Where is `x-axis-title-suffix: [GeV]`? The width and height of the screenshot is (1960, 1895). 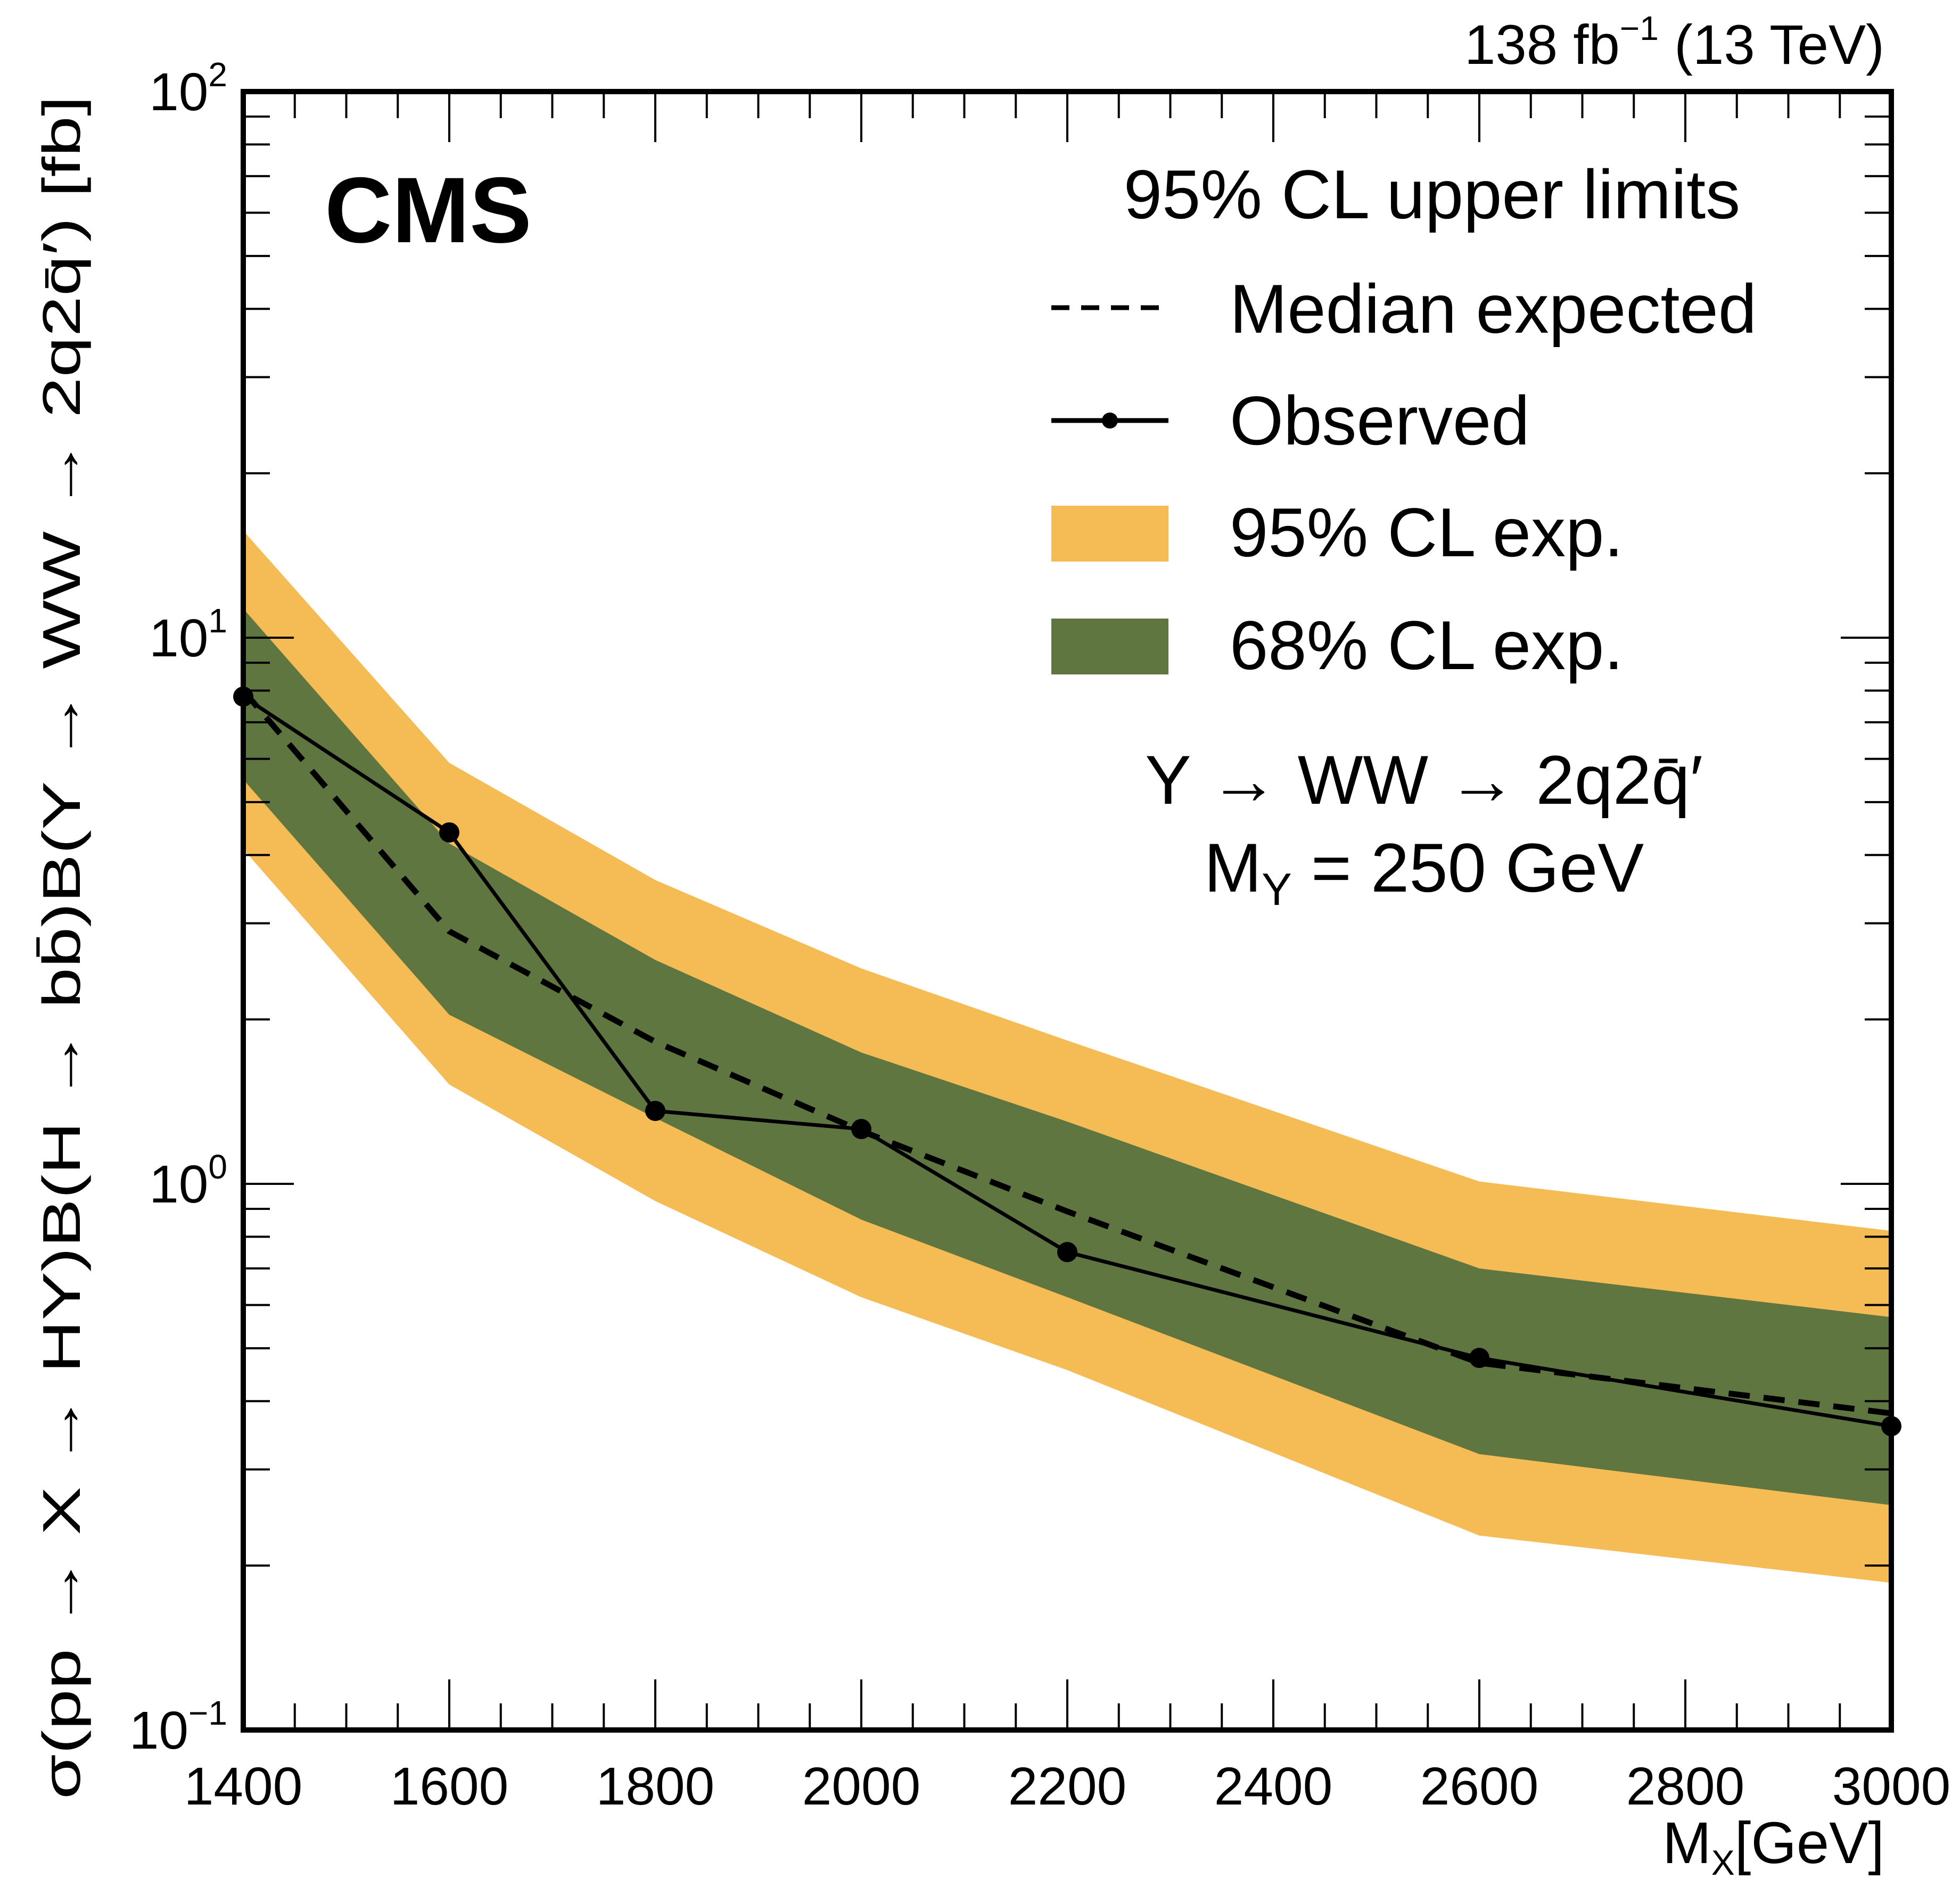 x-axis-title-suffix: [GeV] is located at coordinates (1809, 1843).